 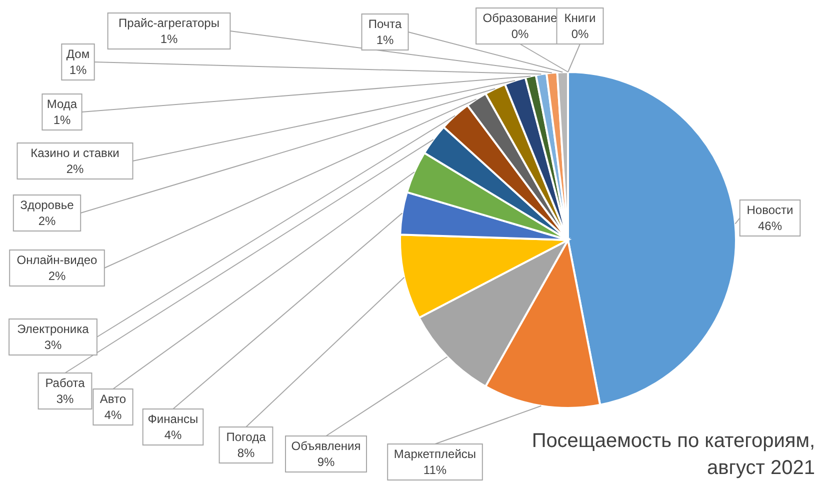 What do you see at coordinates (520, 18) in the screenshot?
I see `category-label: Образование` at bounding box center [520, 18].